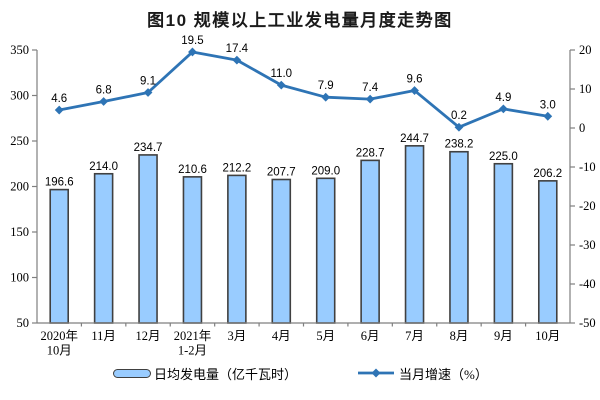 This screenshot has width=600, height=400. I want to click on bar-value-label: 206.2, so click(547, 174).